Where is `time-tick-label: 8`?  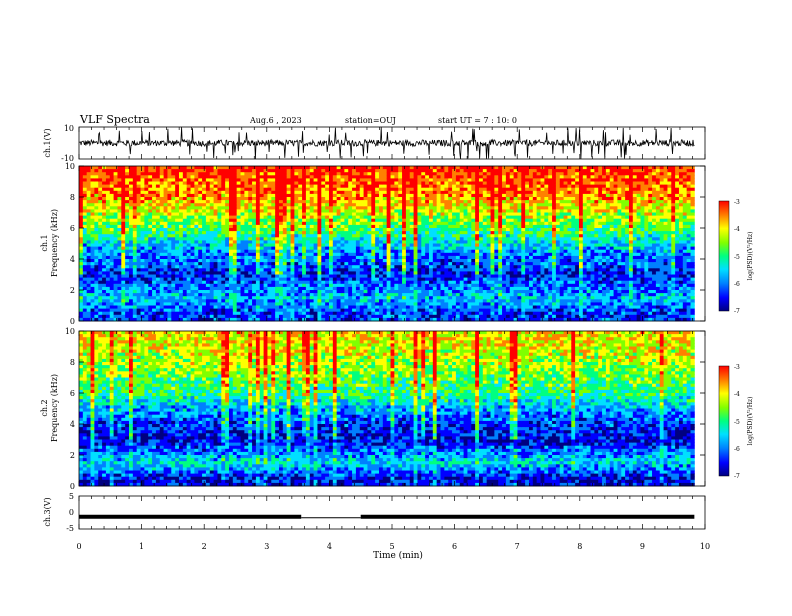
time-tick-label: 8 is located at coordinates (579, 546).